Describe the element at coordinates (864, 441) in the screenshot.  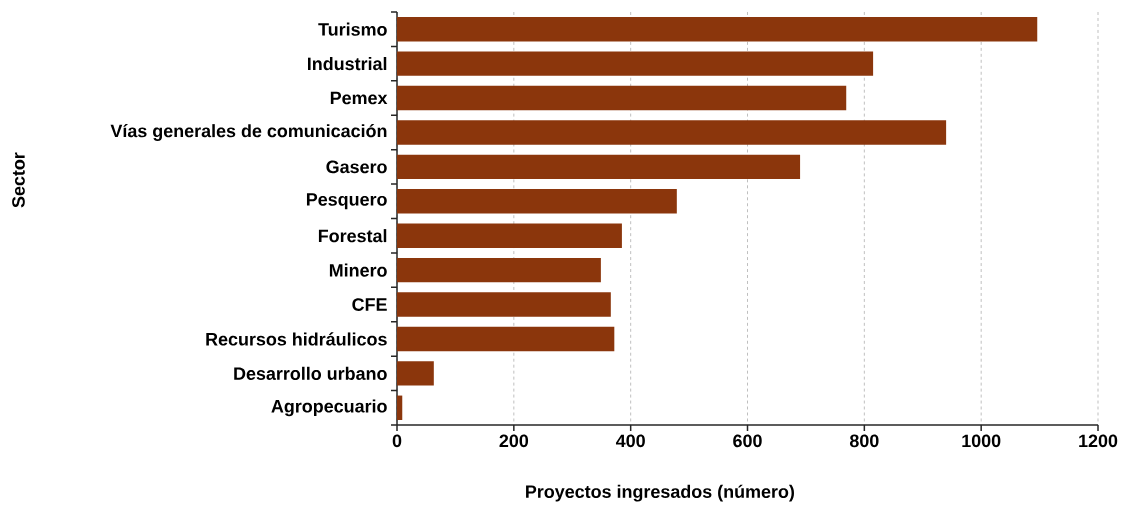
I see `x-tick-label: 800` at that location.